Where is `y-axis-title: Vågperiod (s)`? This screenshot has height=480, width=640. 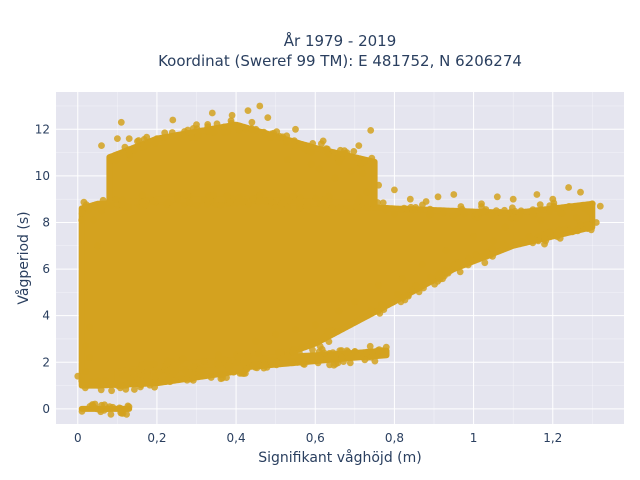 y-axis-title: Vågperiod (s) is located at coordinates (23, 257).